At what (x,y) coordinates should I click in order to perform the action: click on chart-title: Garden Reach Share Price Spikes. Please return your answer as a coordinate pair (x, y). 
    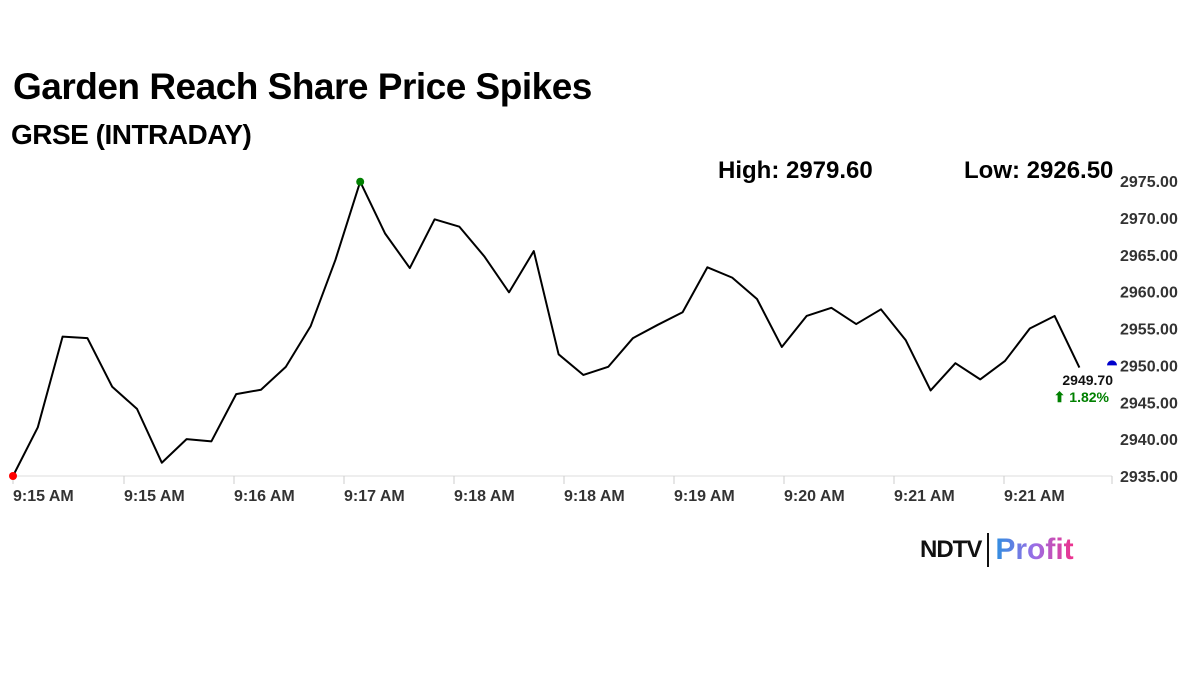
    Looking at the image, I should click on (302, 86).